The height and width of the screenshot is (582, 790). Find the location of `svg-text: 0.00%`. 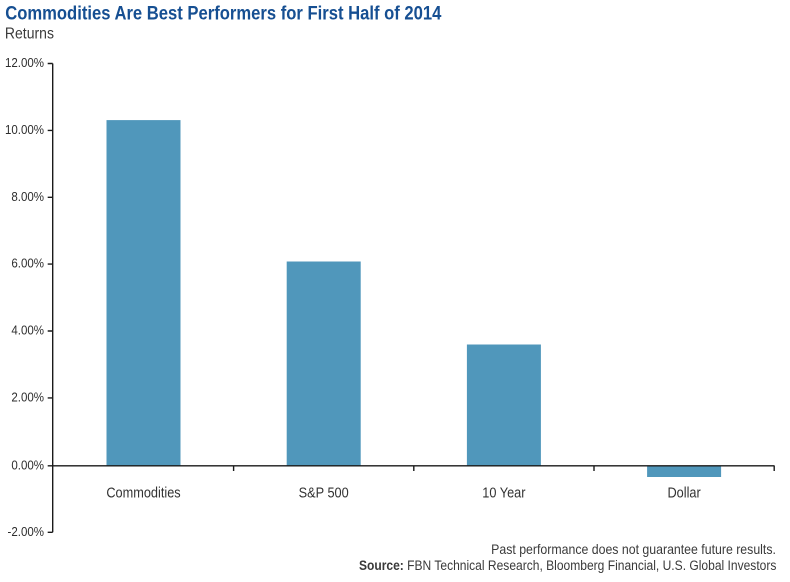

svg-text: 0.00% is located at coordinates (27, 465).